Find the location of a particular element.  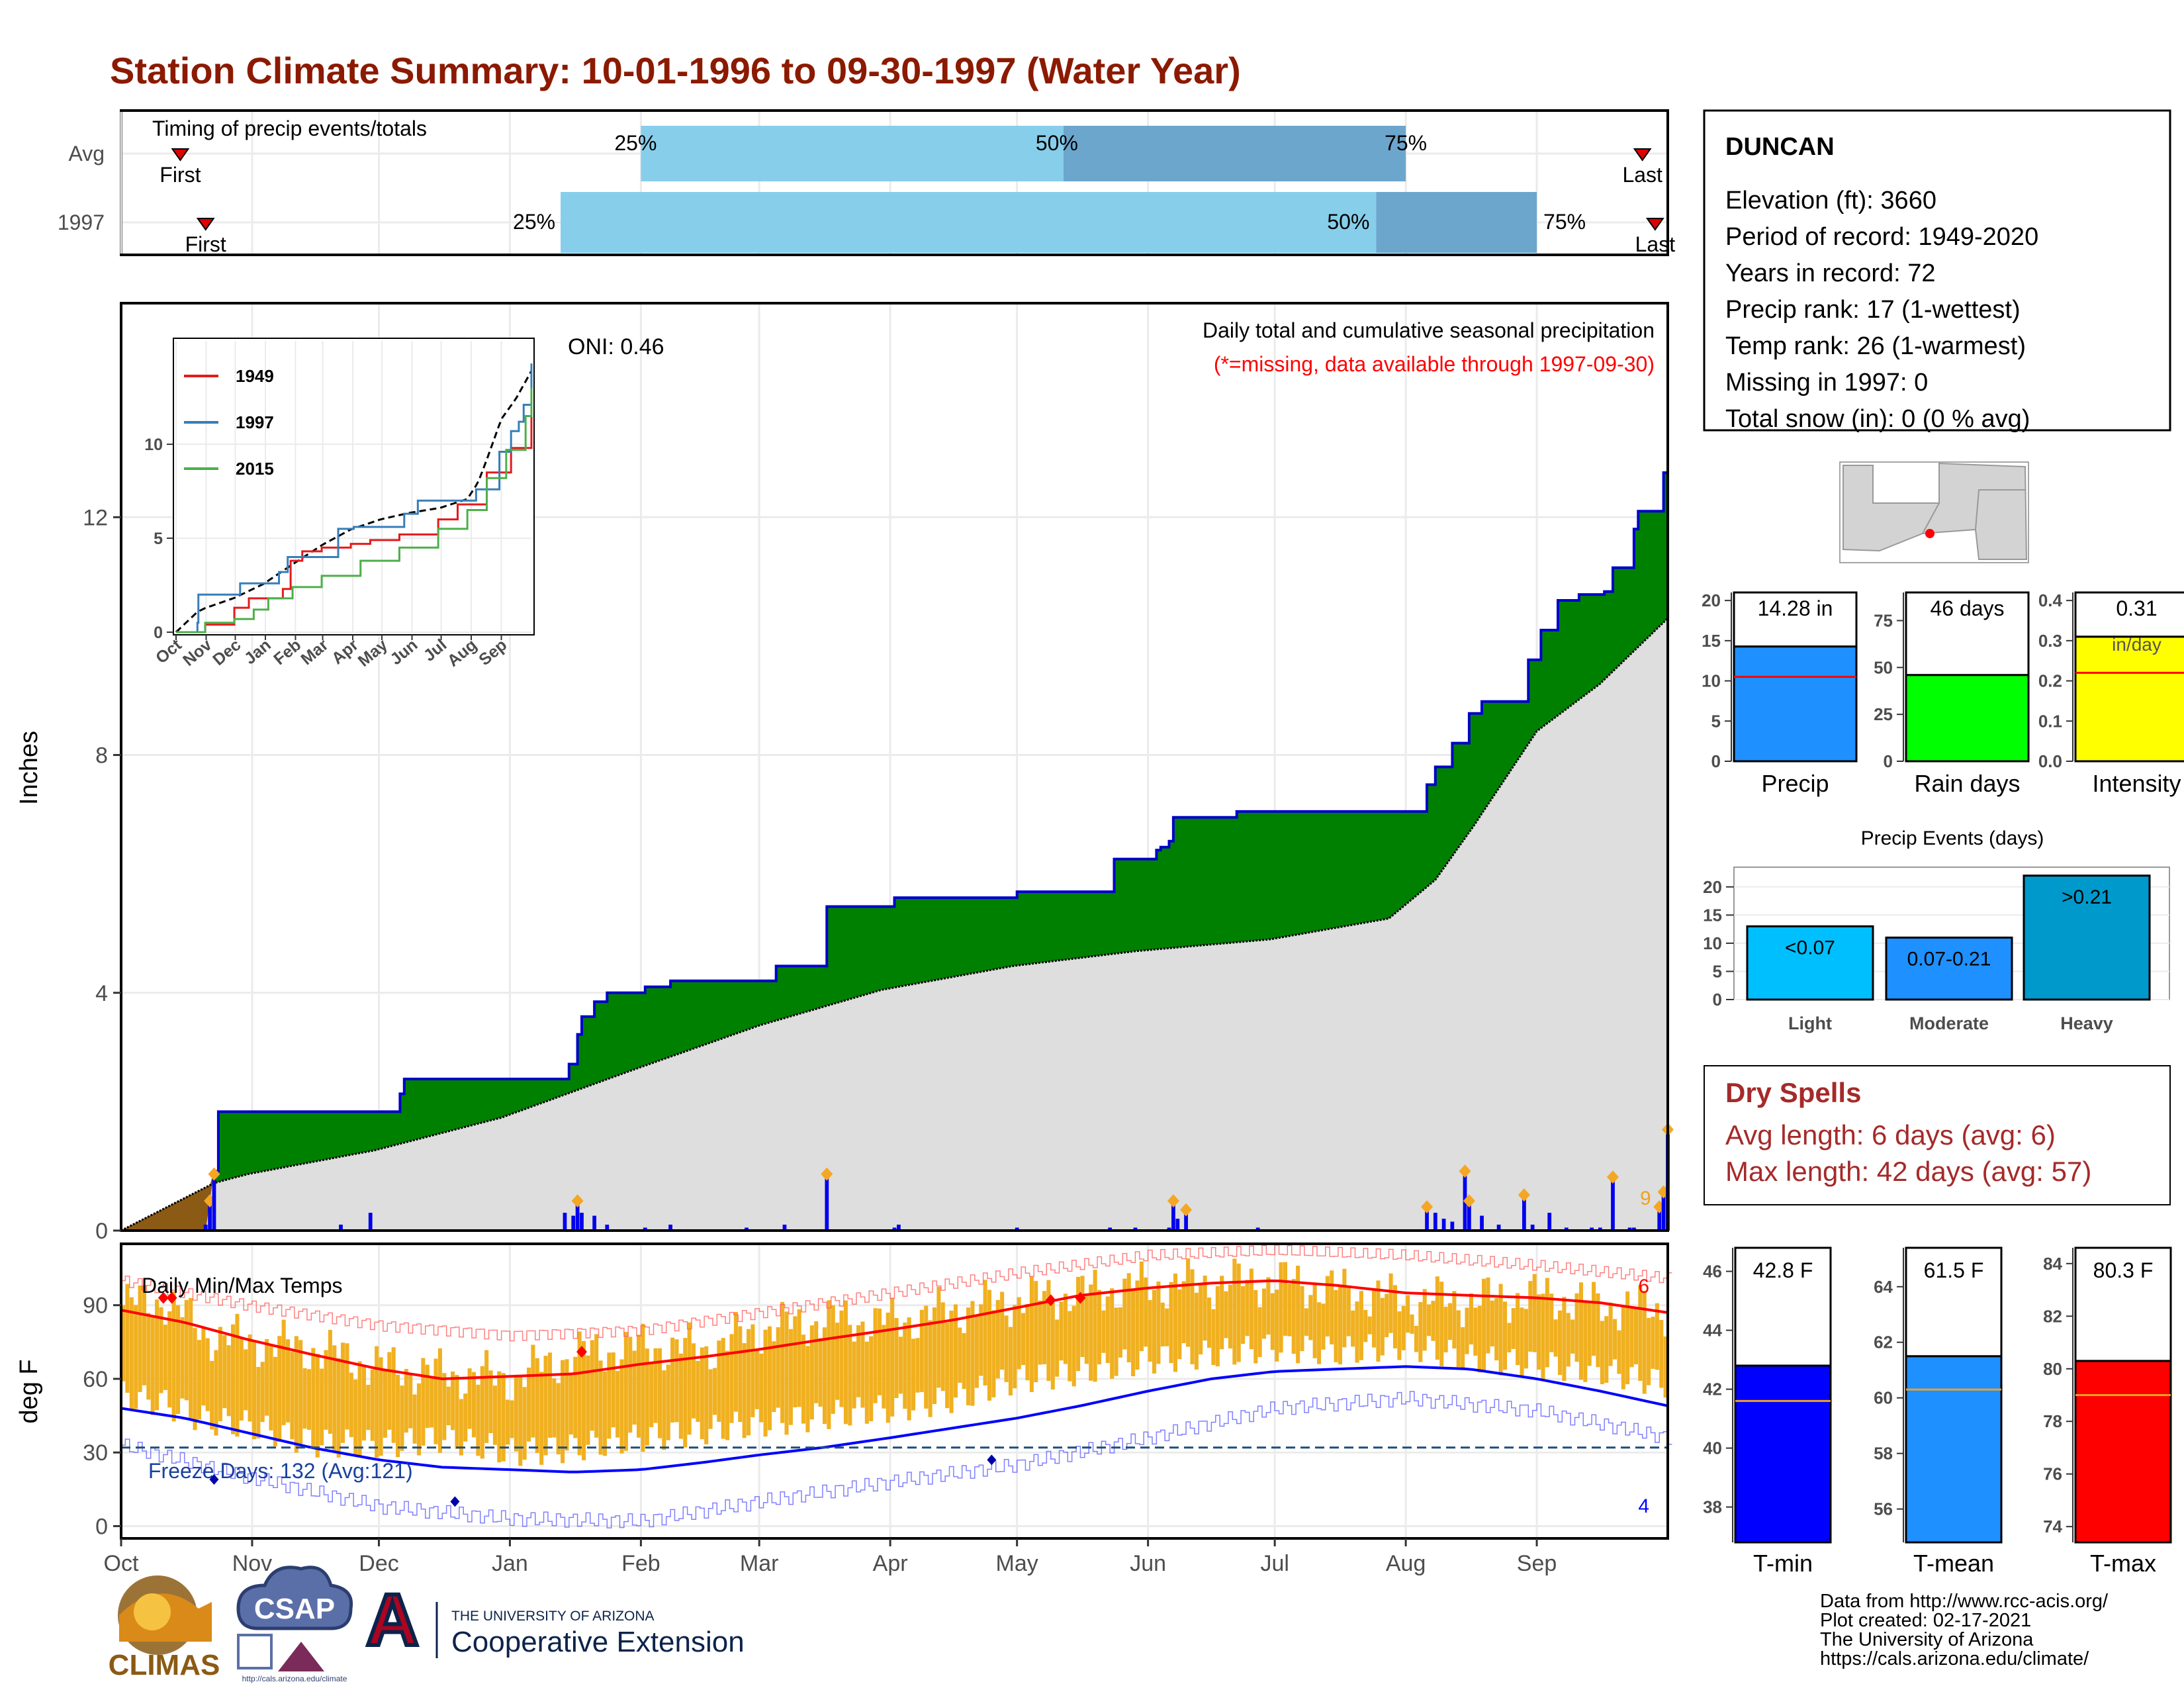

timing-row-label-avg: Avg is located at coordinates (87, 153).